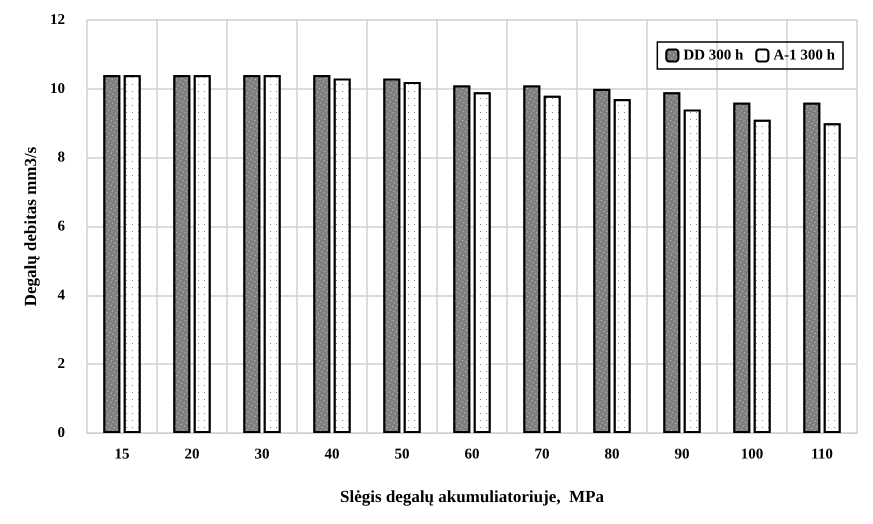 The width and height of the screenshot is (873, 524). Describe the element at coordinates (612, 454) in the screenshot. I see `x-tick-label: 80` at that location.